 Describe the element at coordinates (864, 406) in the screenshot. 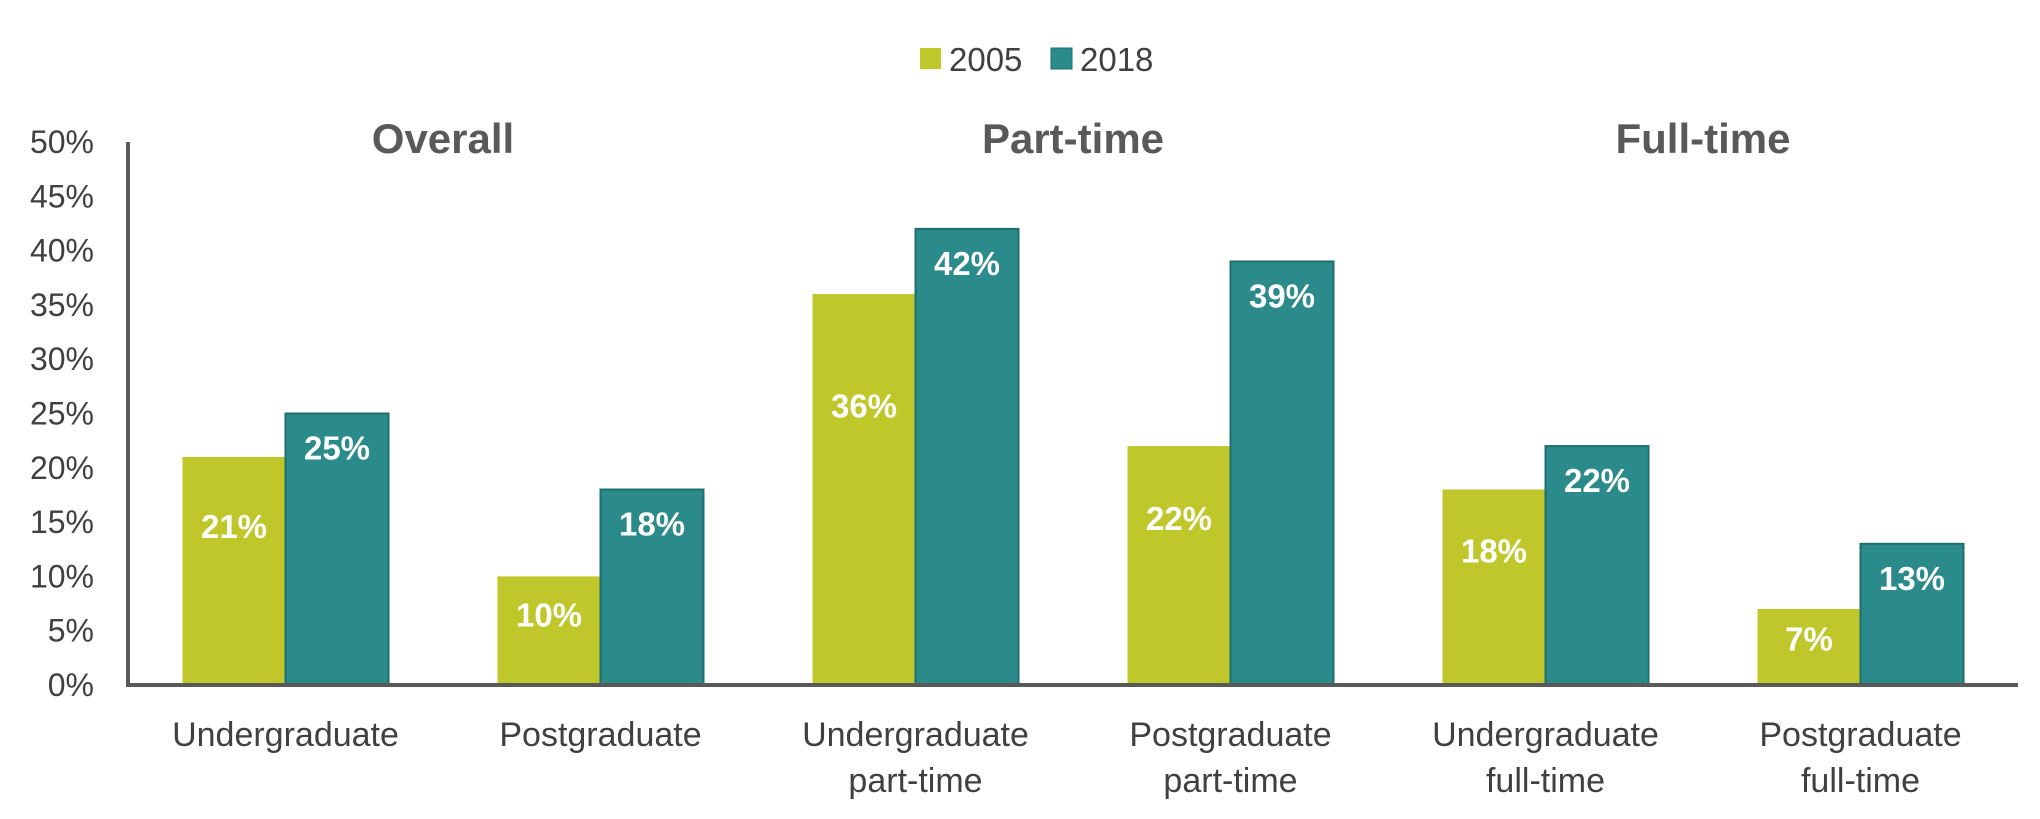

I see `data-label: 36%` at that location.